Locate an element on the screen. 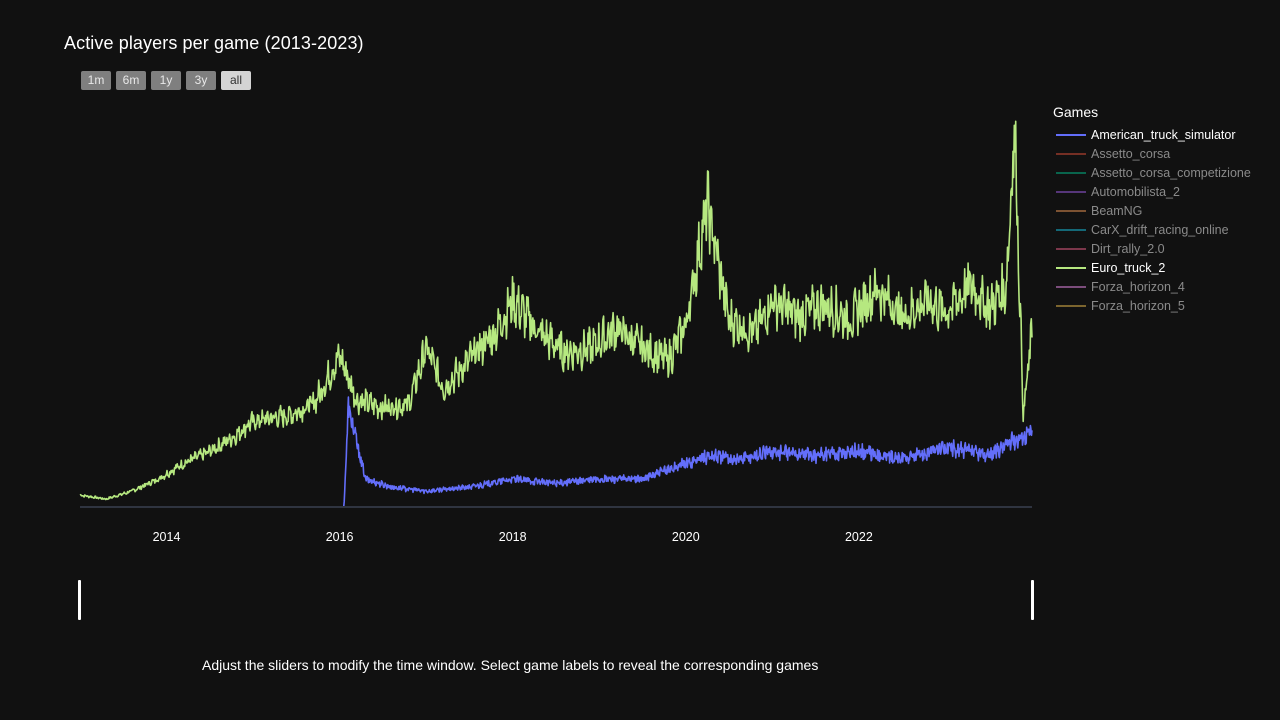 The width and height of the screenshot is (1280, 720). x-tick-label: 2018 is located at coordinates (513, 537).